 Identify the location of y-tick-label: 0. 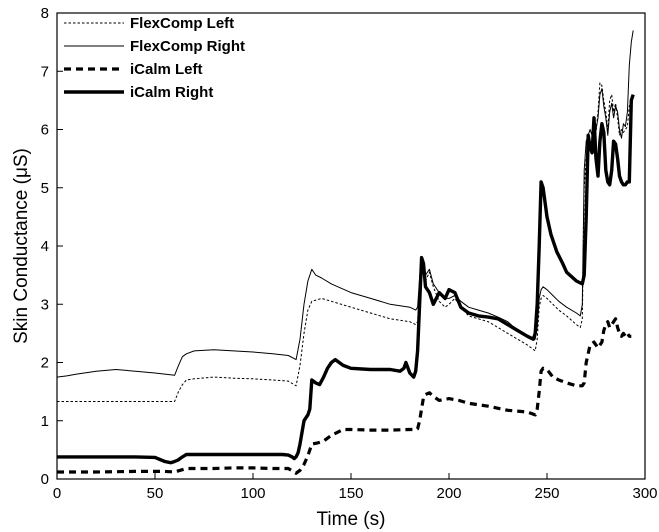
(45, 479).